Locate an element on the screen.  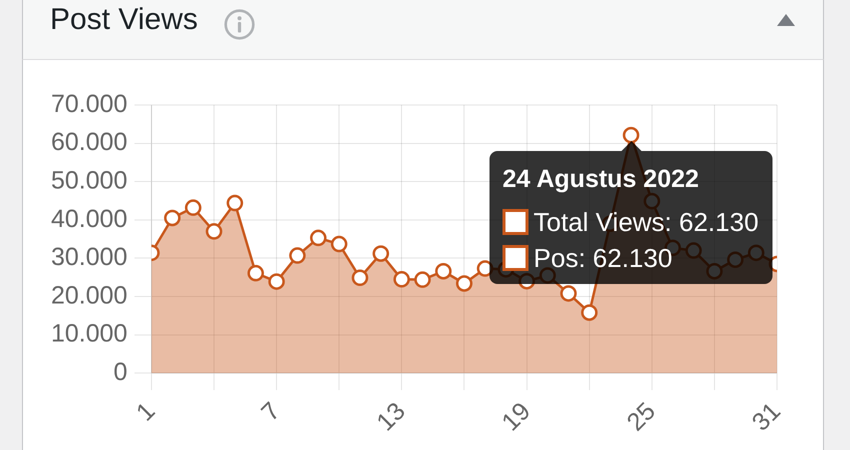
x-tick-label: 31 is located at coordinates (766, 417).